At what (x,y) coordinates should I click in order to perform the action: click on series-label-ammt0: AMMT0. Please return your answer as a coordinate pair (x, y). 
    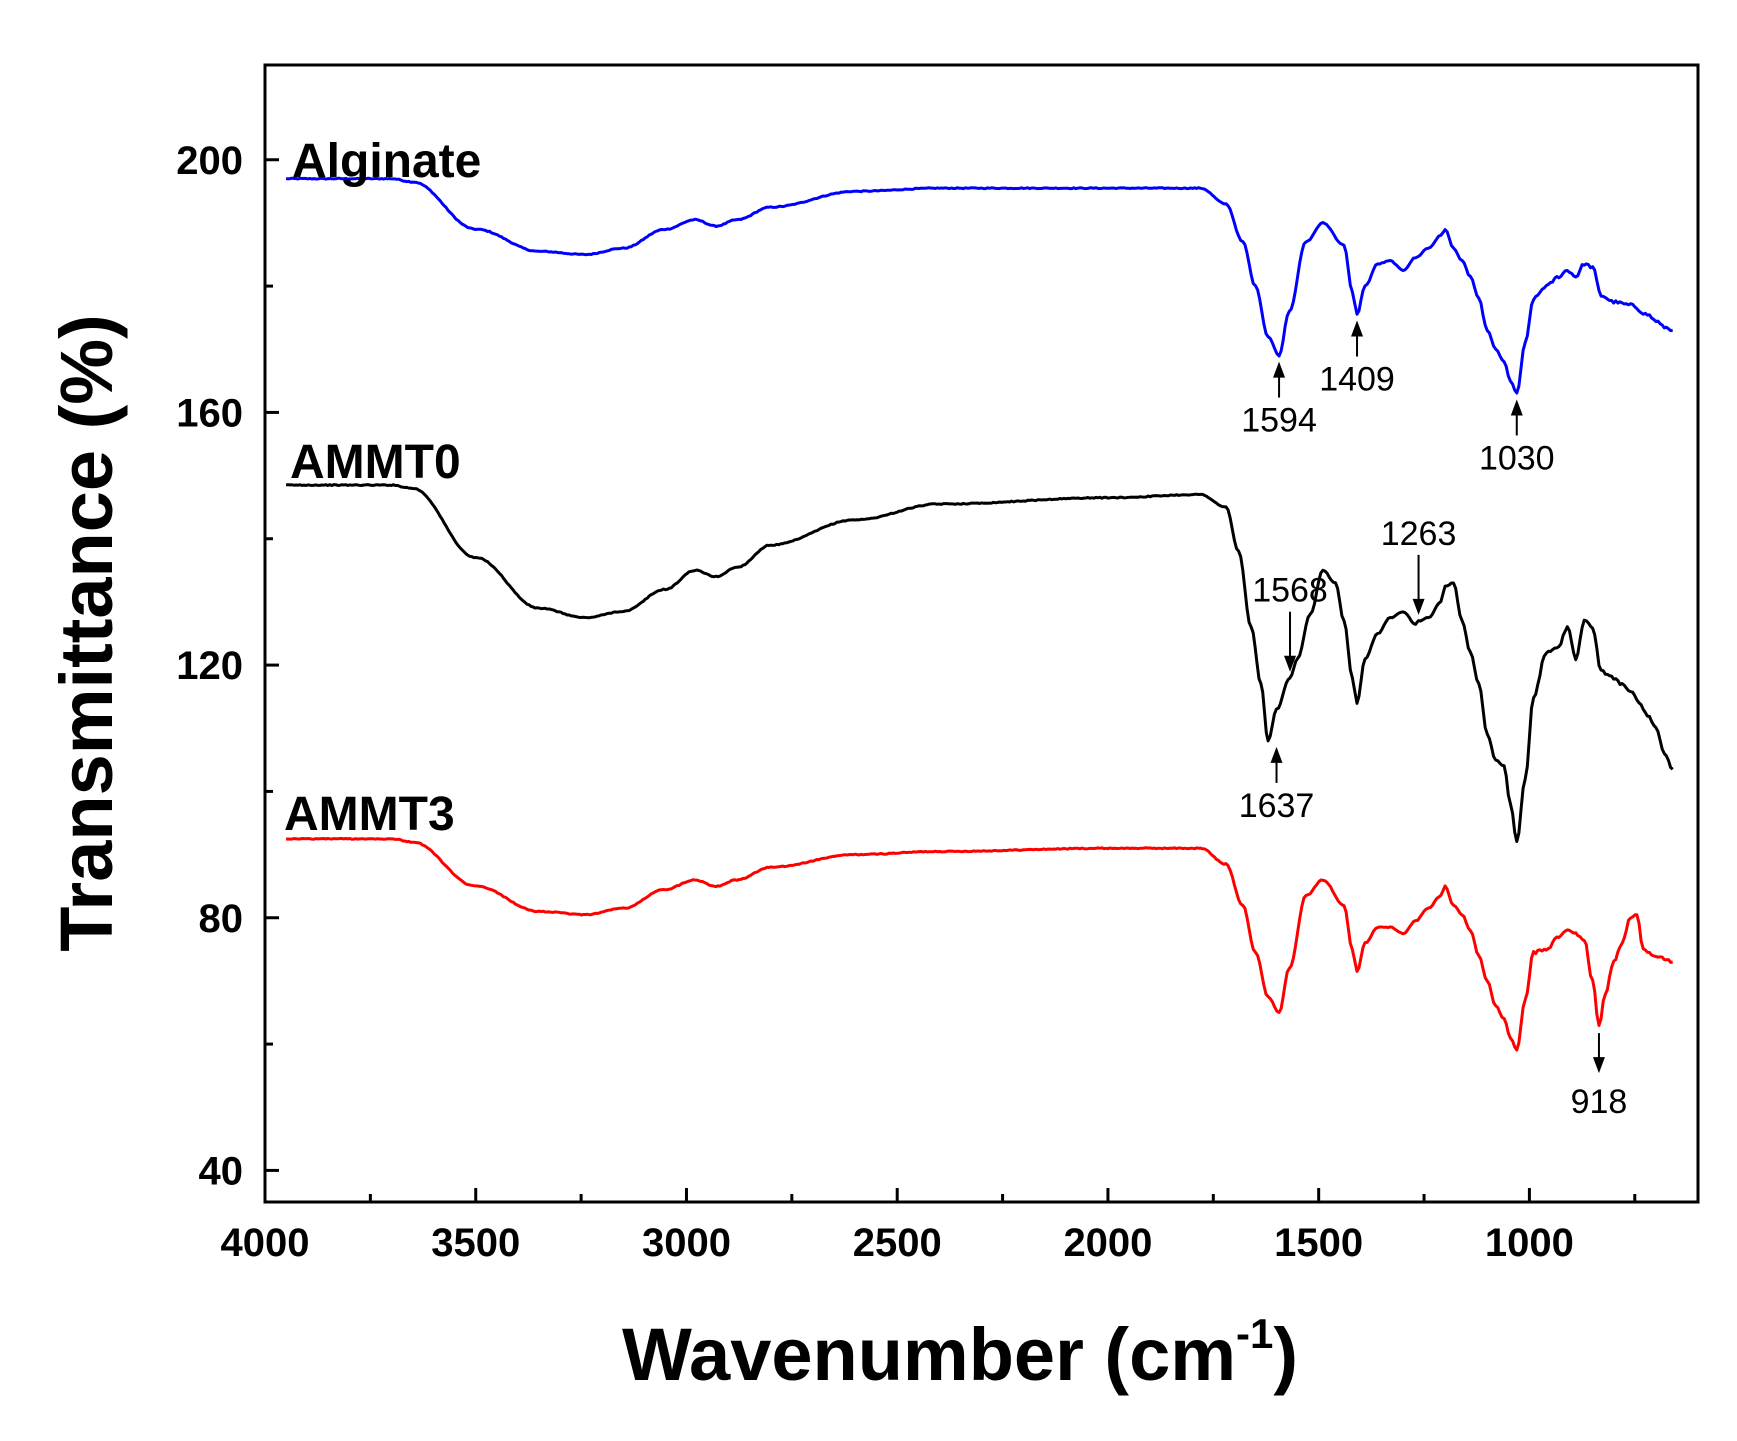
    Looking at the image, I should click on (375, 462).